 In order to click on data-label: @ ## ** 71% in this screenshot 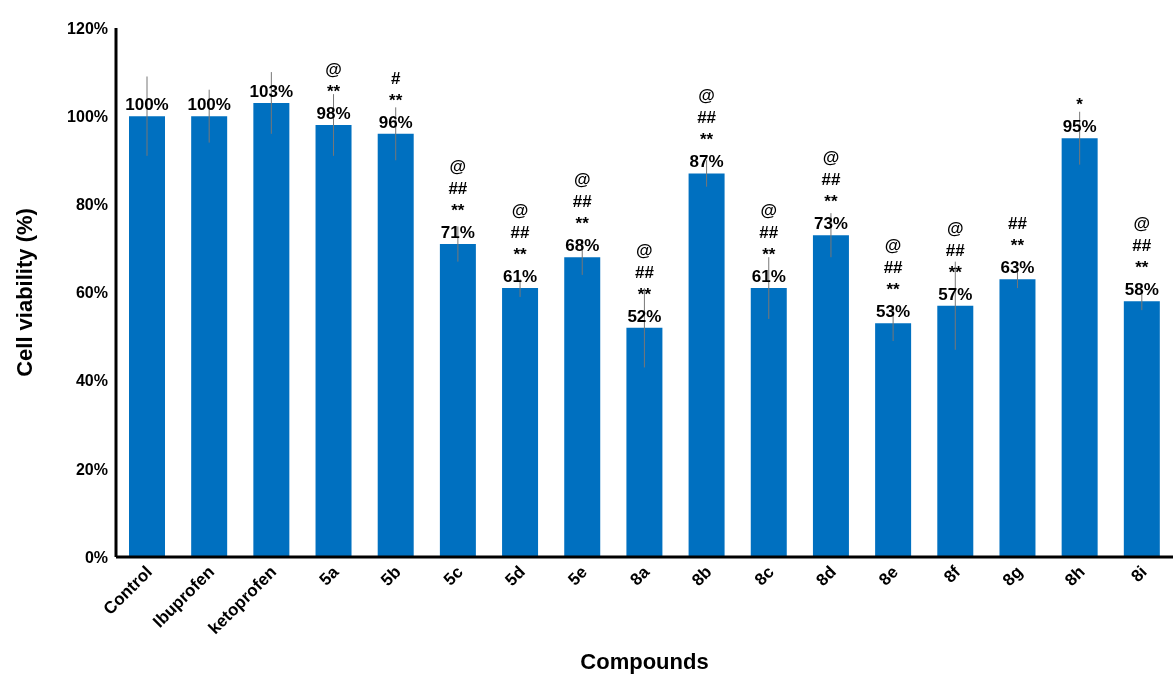, I will do `click(457, 200)`.